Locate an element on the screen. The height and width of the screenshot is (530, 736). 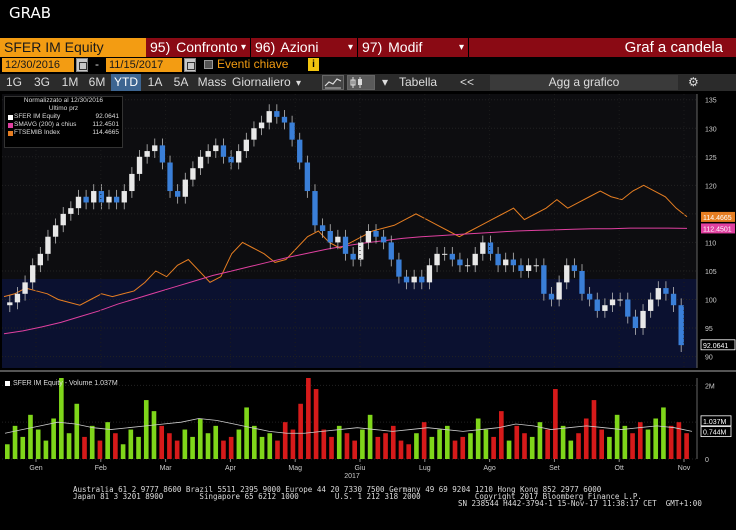
menu-actions: 96) Azioni ▾ is located at coordinates (304, 47).